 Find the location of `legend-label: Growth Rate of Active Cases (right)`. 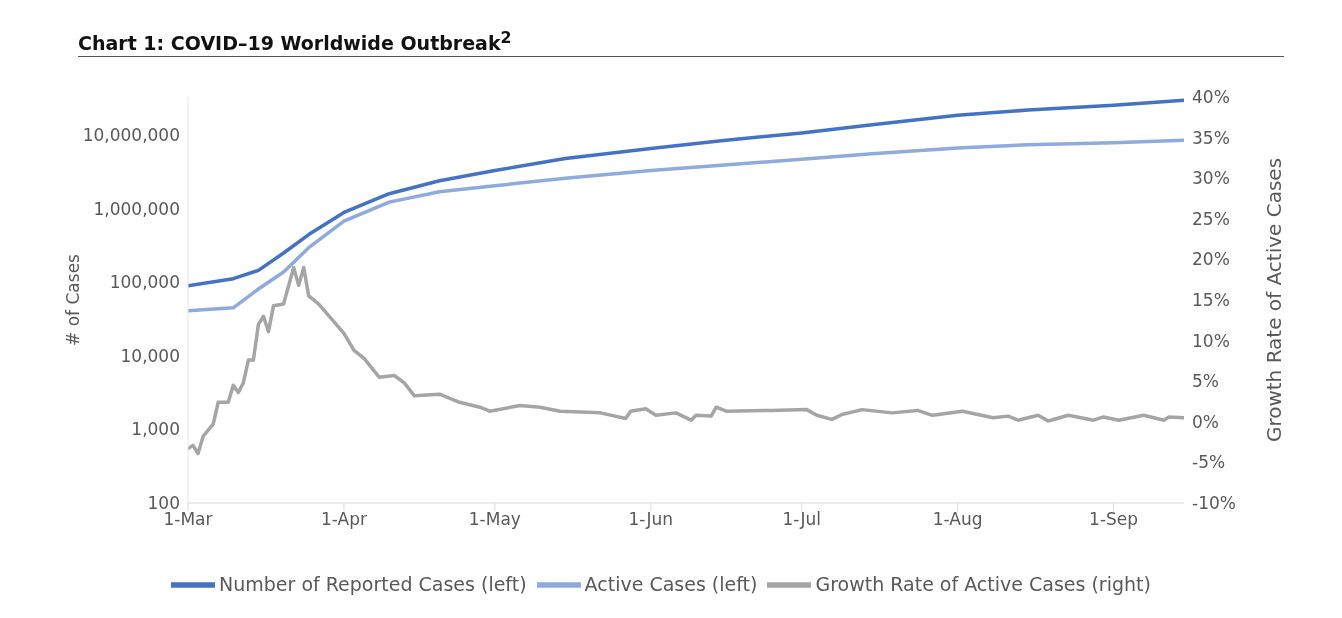

legend-label: Growth Rate of Active Cases (right) is located at coordinates (983, 583).